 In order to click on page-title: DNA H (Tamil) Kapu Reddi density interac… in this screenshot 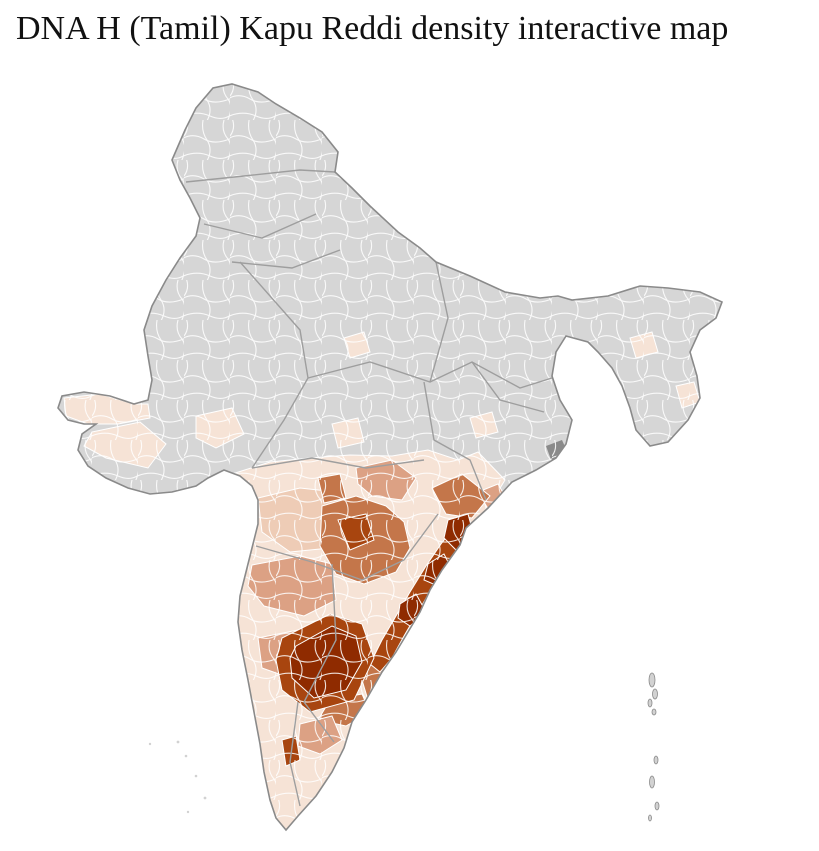, I will do `click(372, 28)`.